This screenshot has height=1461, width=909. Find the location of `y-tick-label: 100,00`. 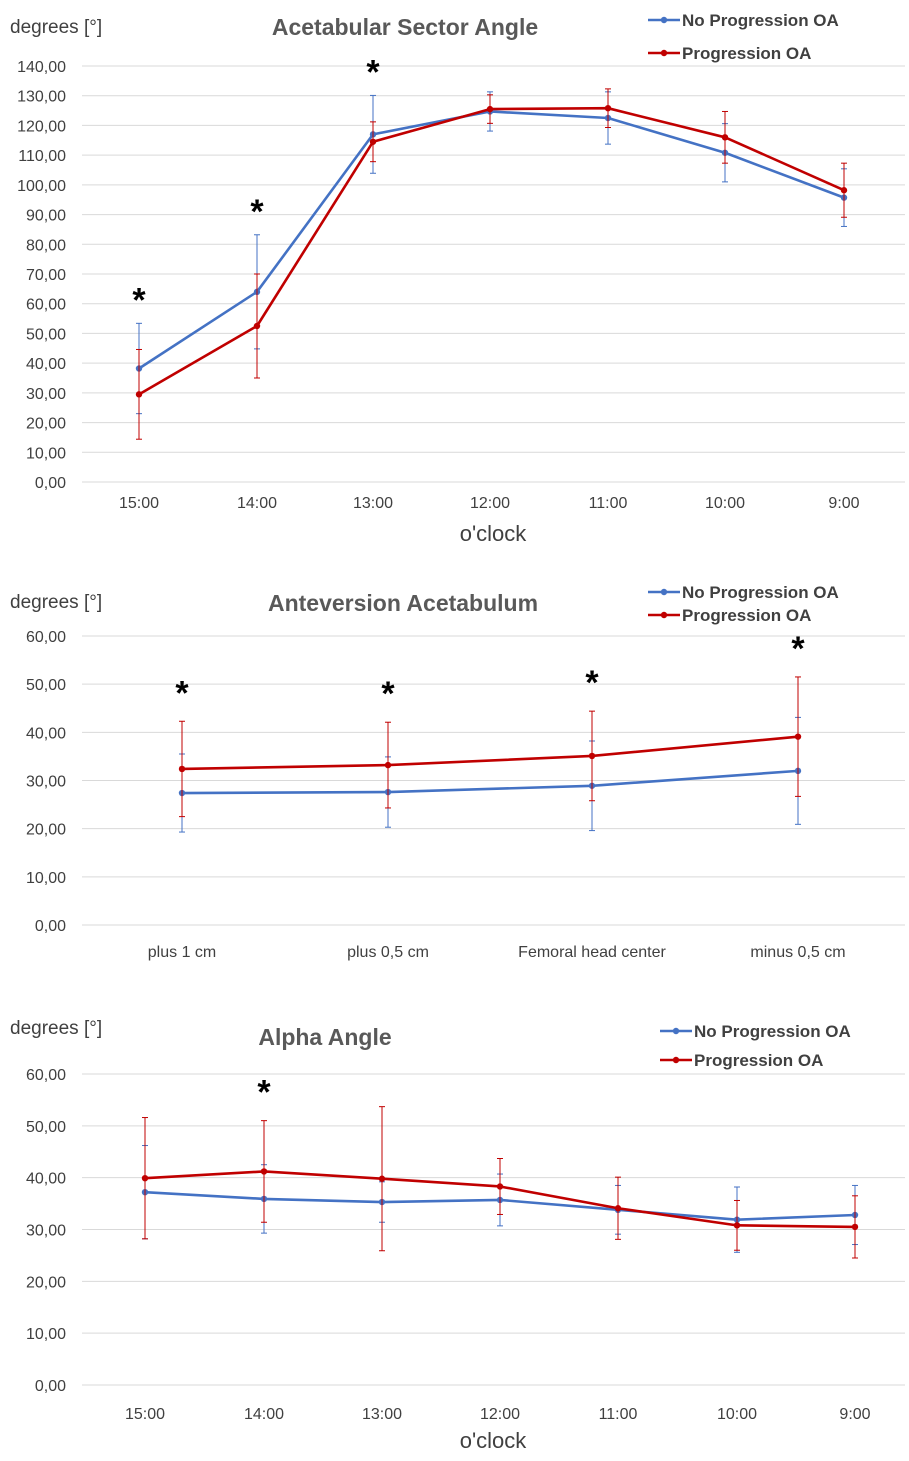

y-tick-label: 100,00 is located at coordinates (41, 186).